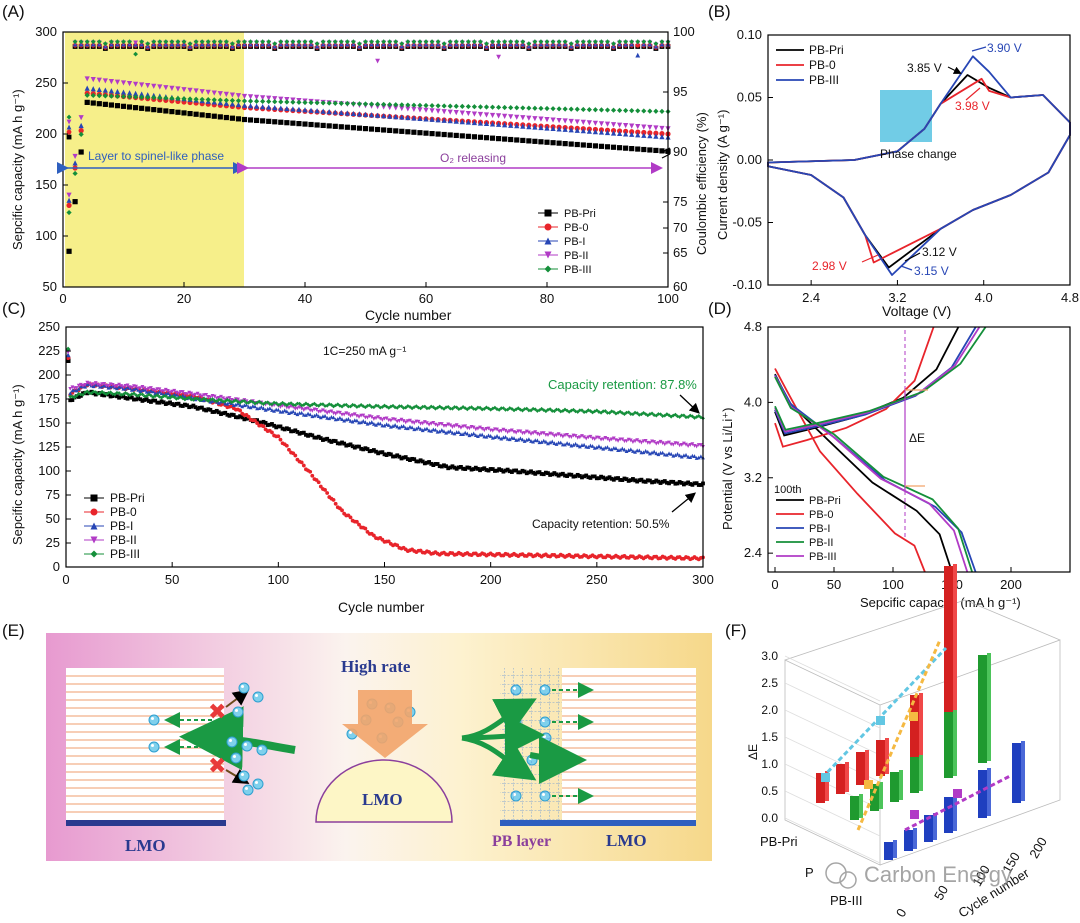 This screenshot has height=923, width=1080. I want to click on tick-label: -0.10, so click(747, 284).